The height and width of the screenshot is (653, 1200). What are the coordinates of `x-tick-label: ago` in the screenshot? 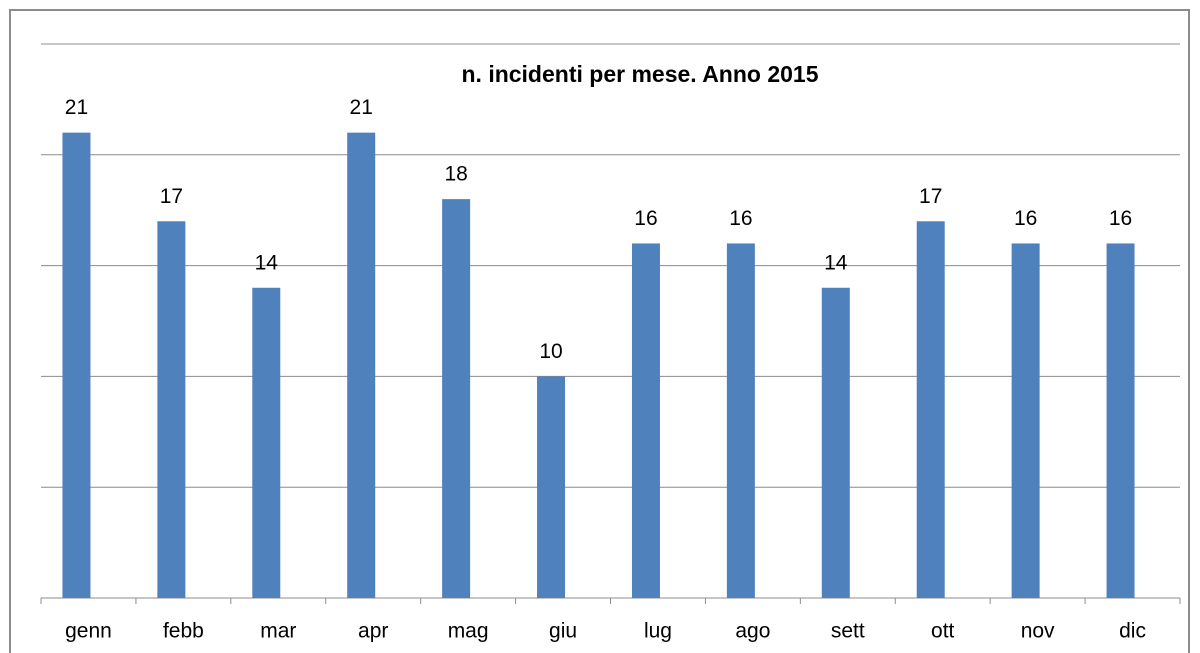 It's located at (752, 631).